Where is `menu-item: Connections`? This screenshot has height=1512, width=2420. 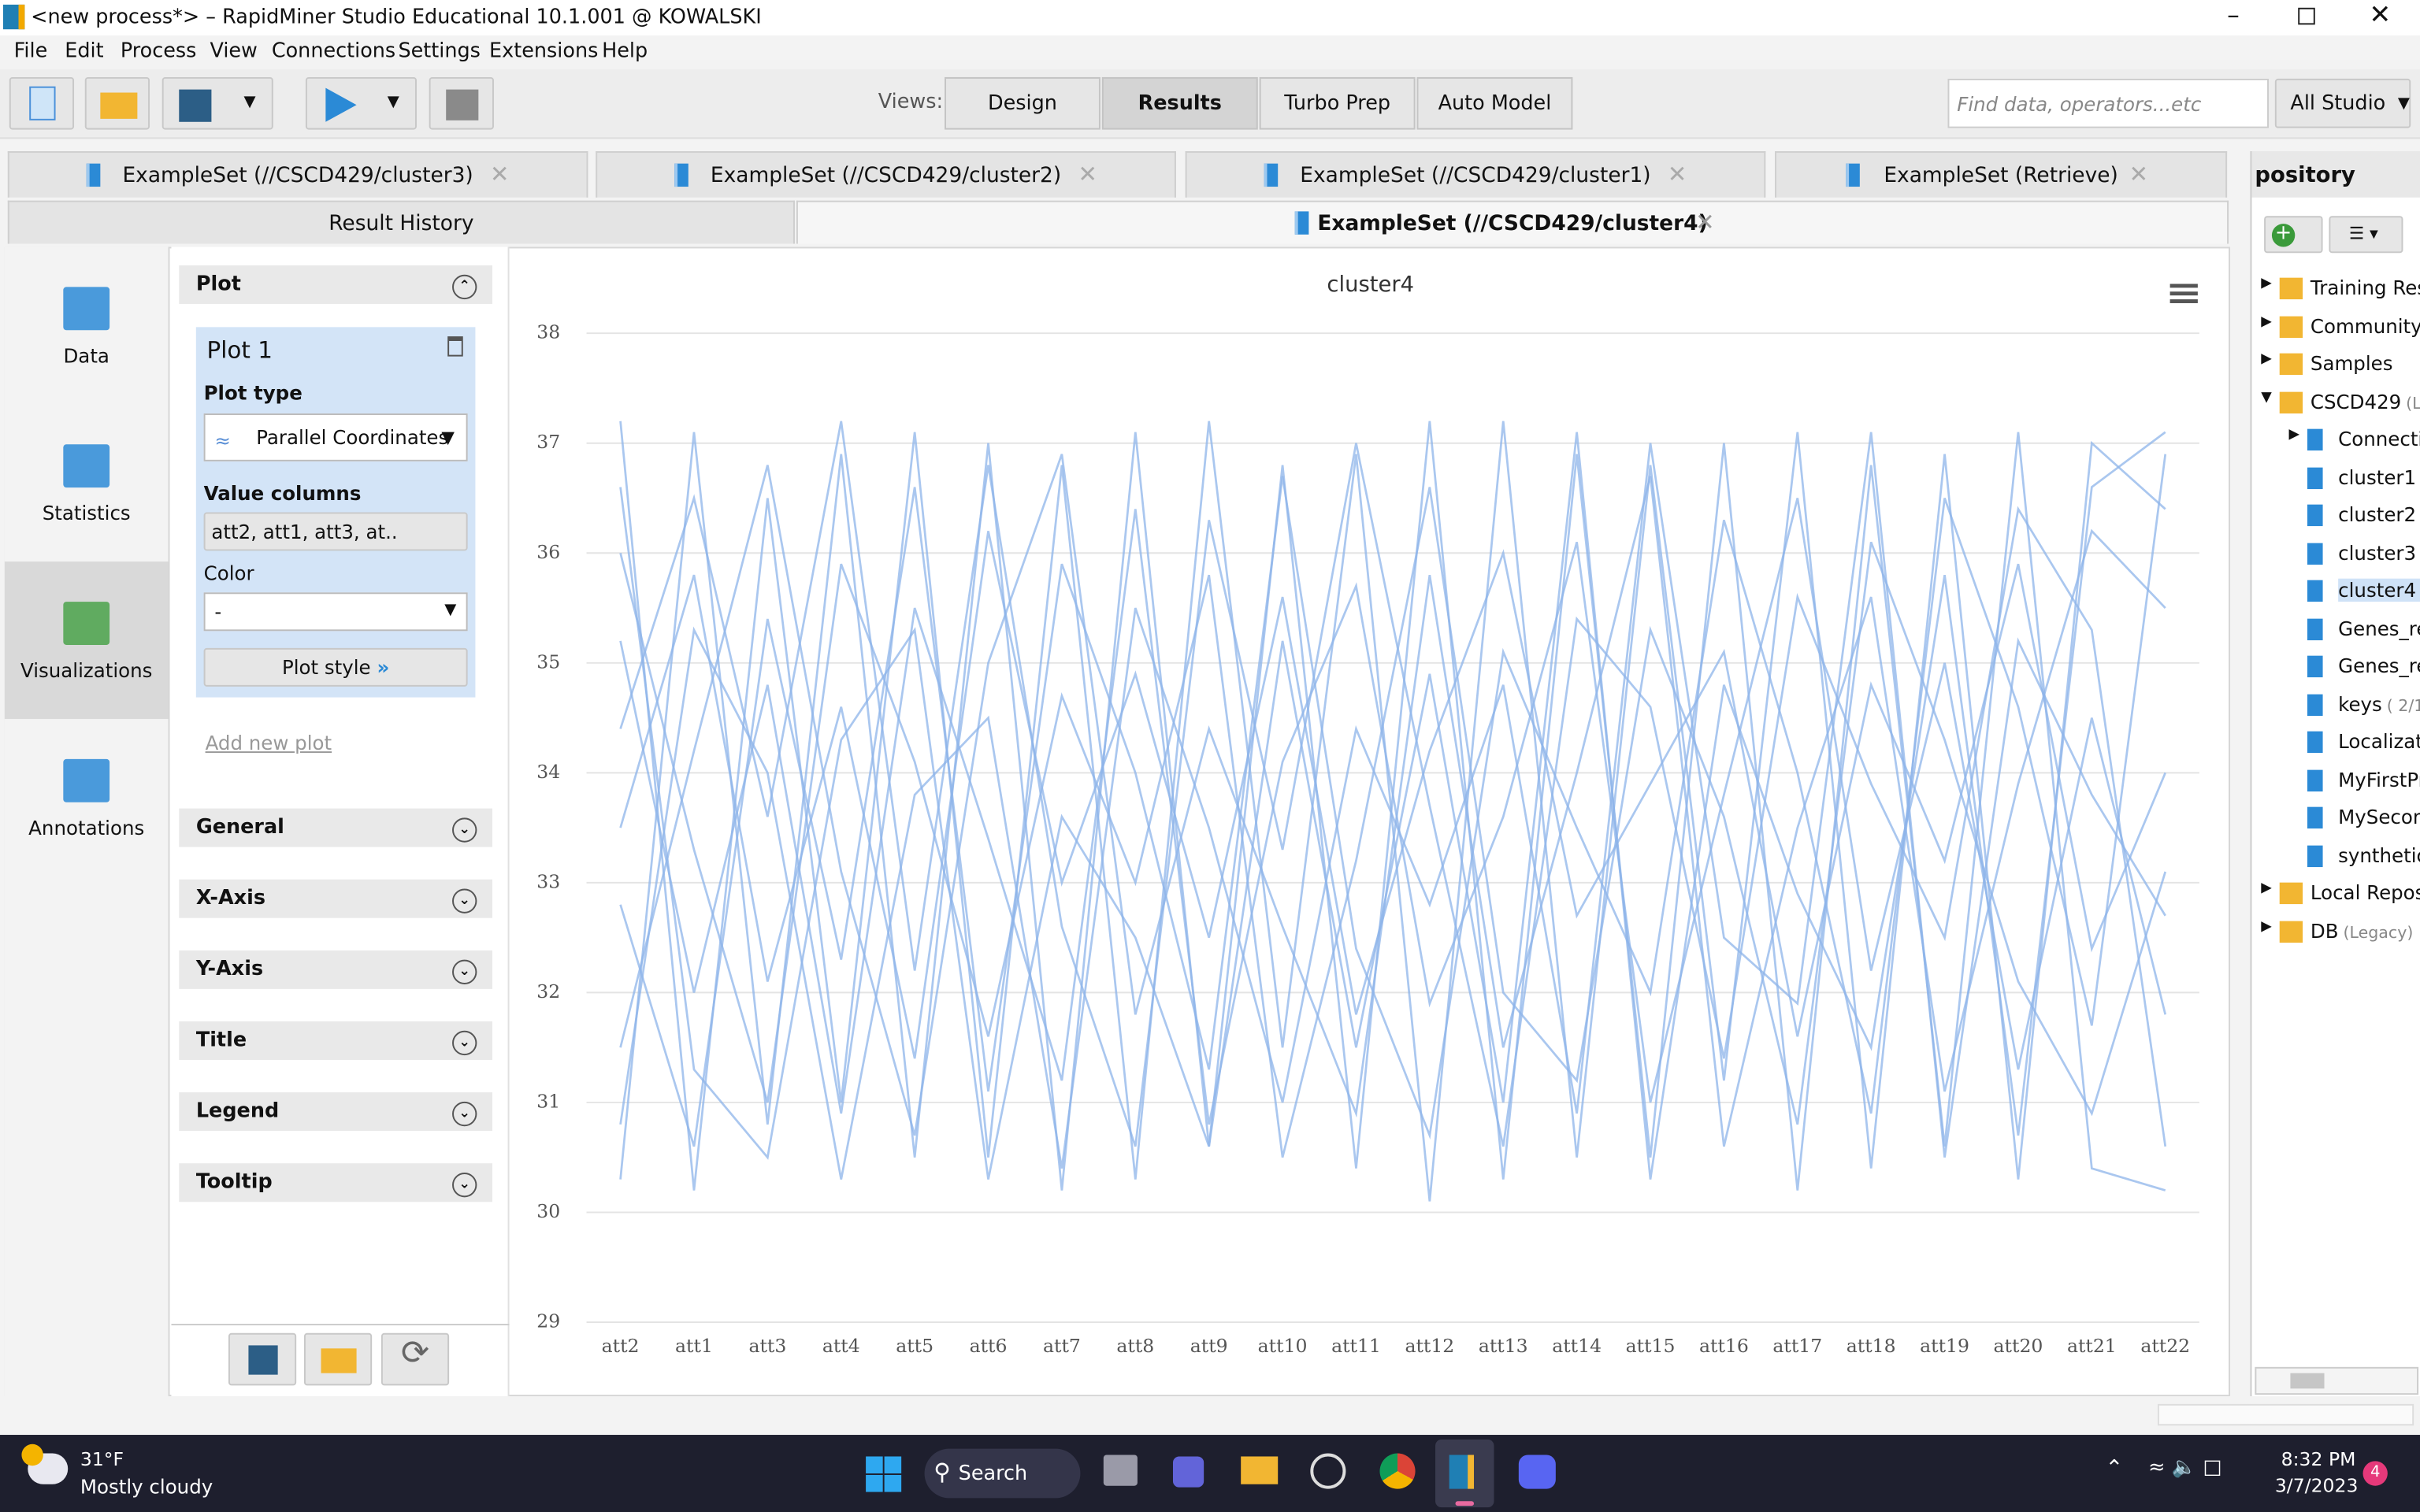
menu-item: Connections is located at coordinates (333, 51).